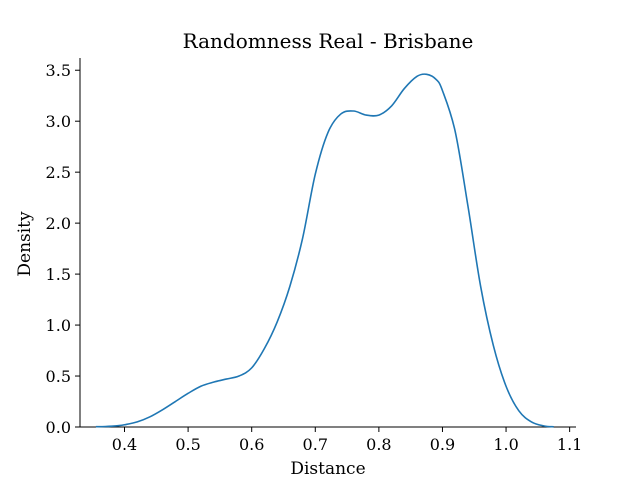  Describe the element at coordinates (569, 444) in the screenshot. I see `x-tick-label: 1.1` at that location.